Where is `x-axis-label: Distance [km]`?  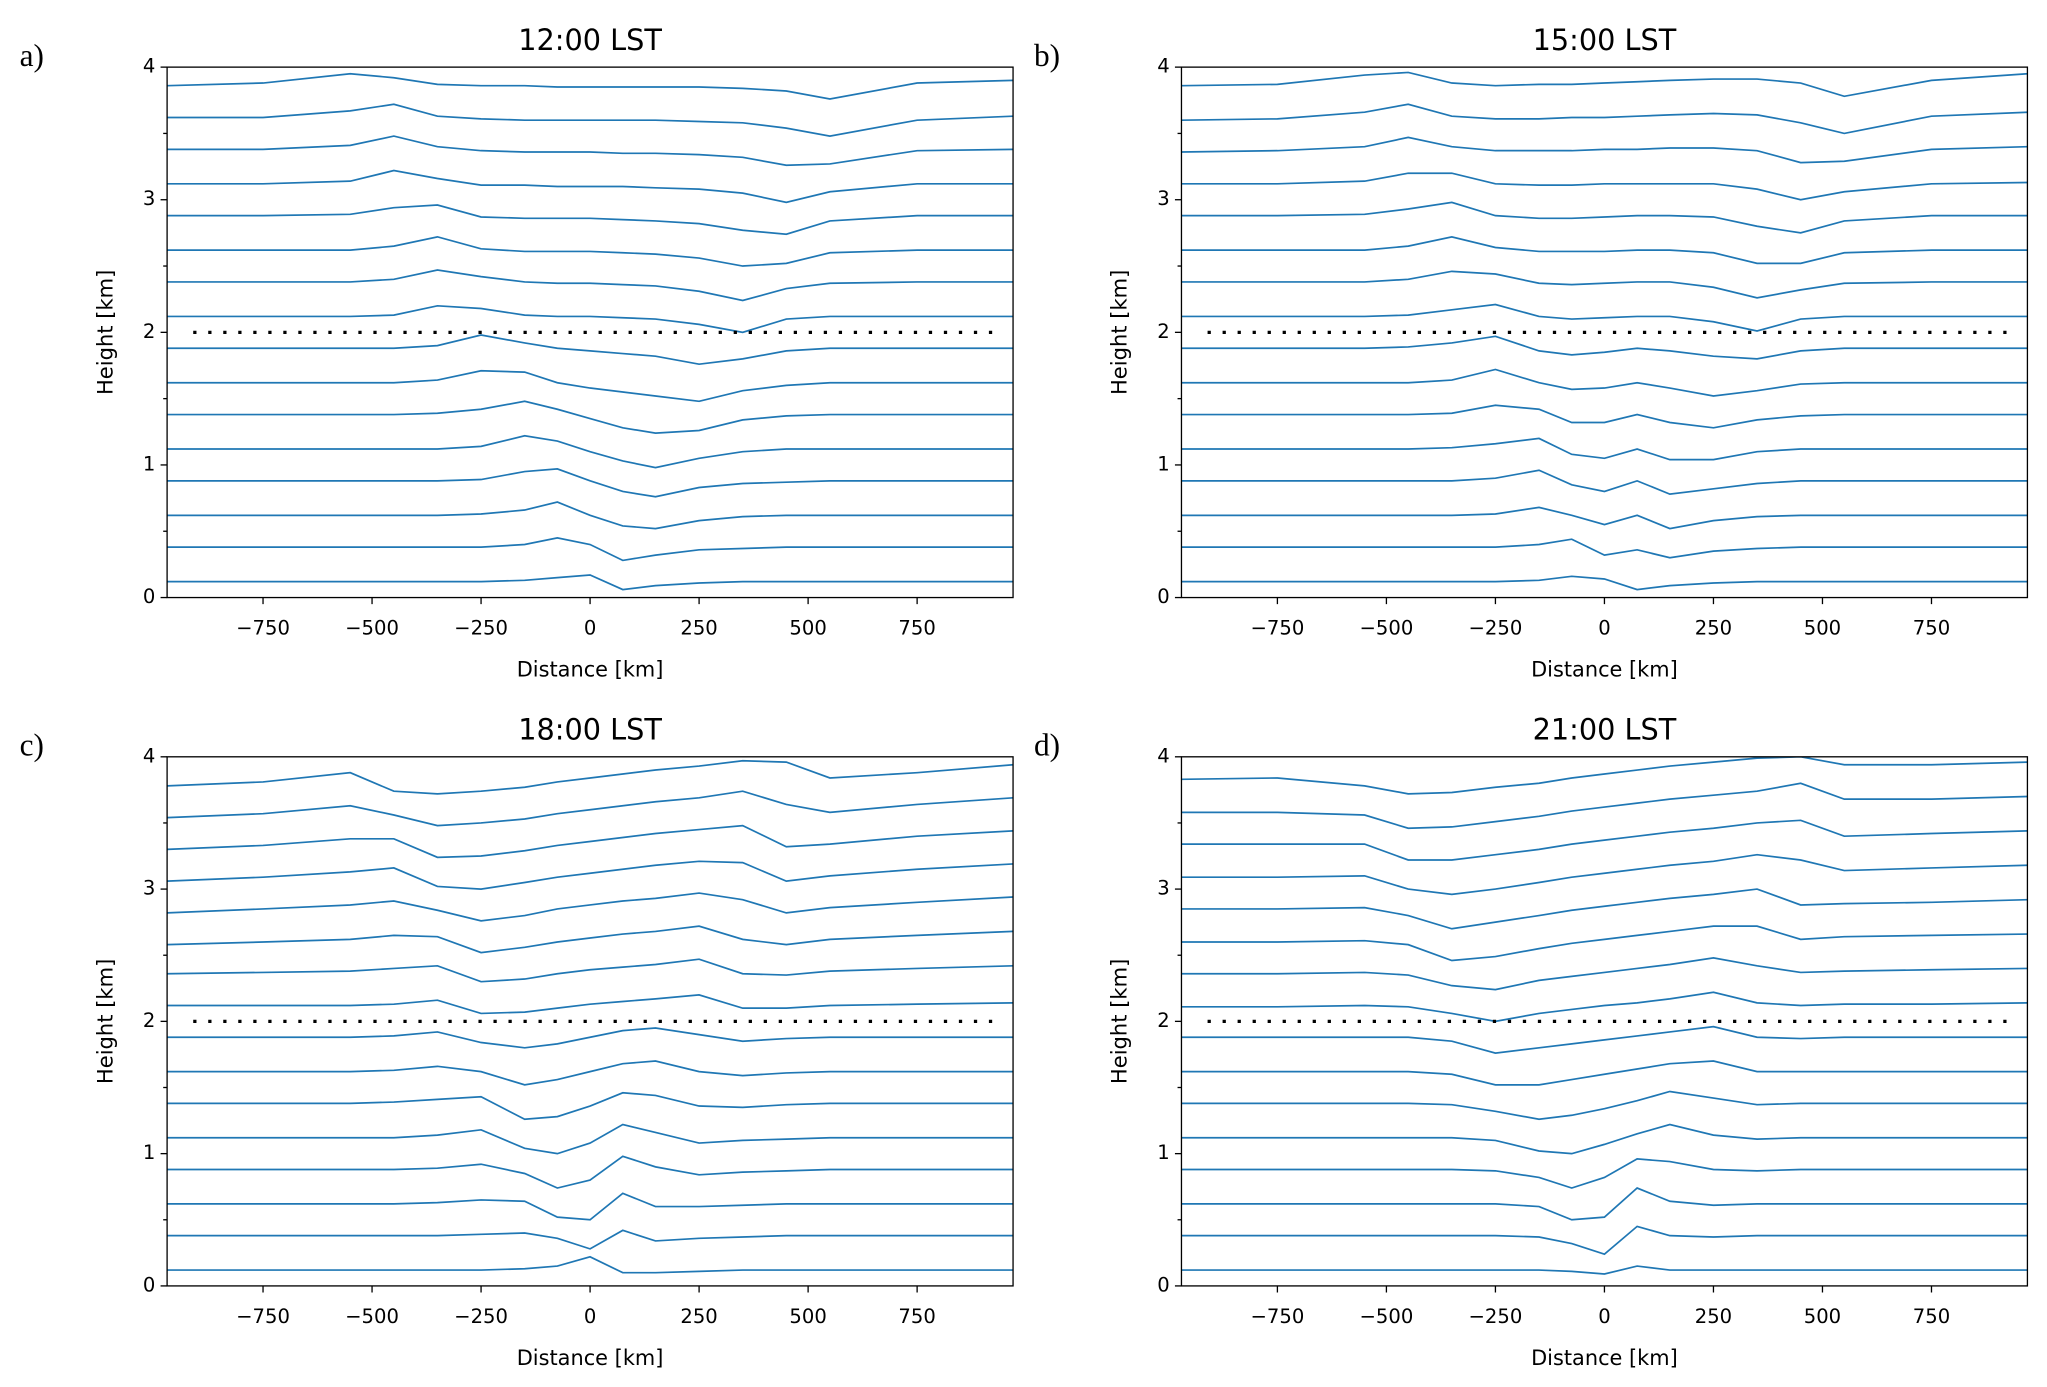 x-axis-label: Distance [km] is located at coordinates (1604, 669).